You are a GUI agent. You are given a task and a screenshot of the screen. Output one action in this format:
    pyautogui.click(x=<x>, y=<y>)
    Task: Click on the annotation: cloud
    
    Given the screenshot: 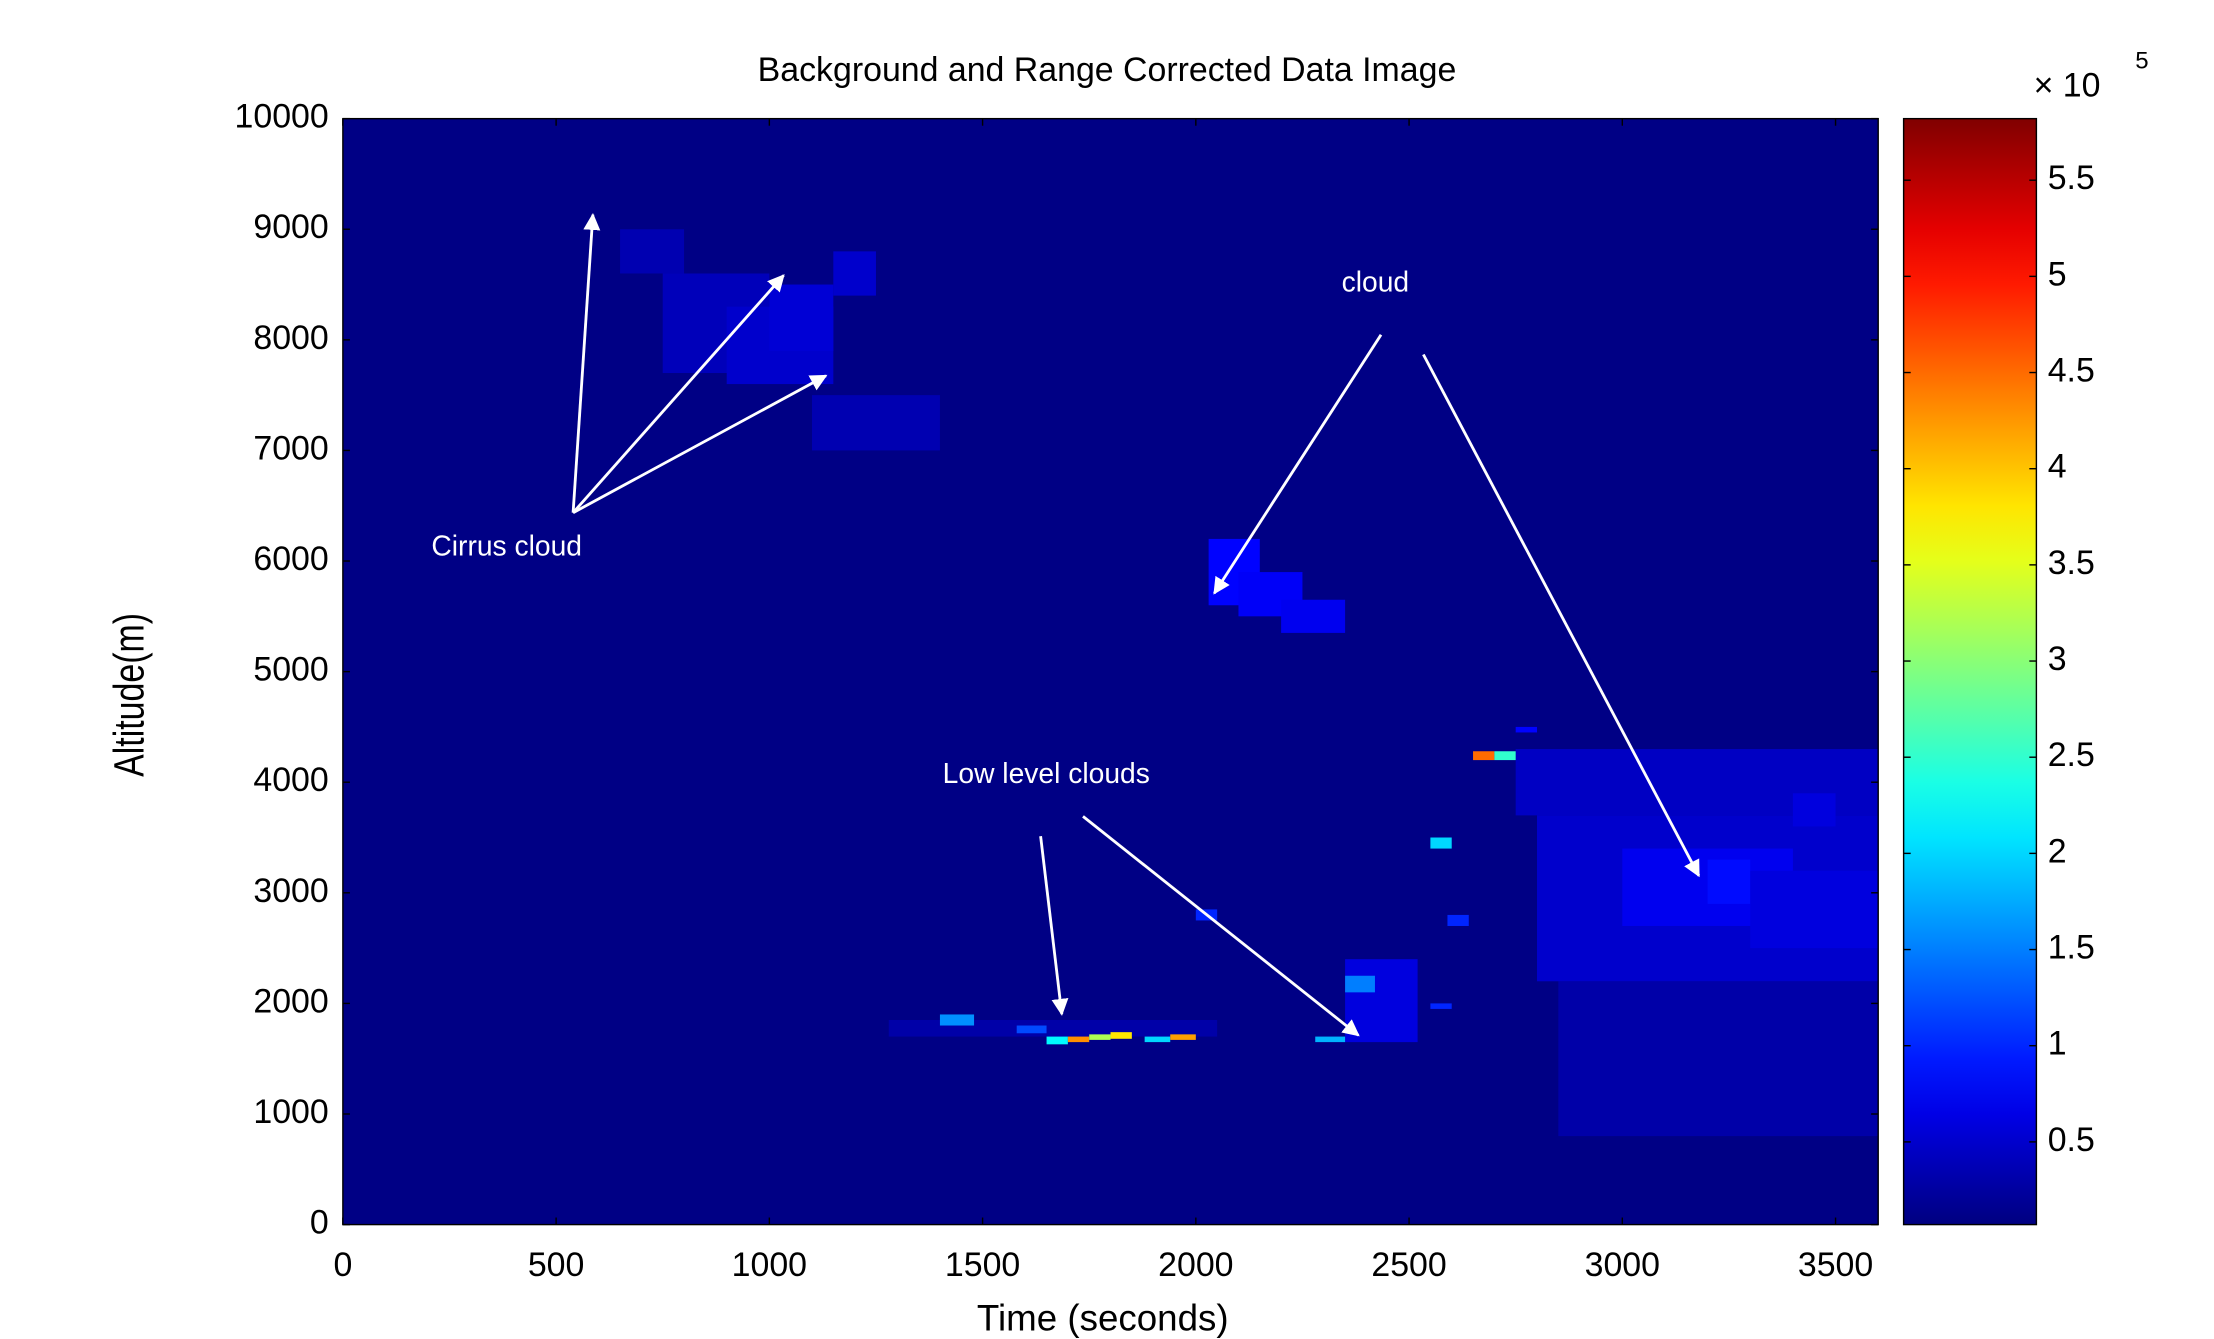 What is the action you would take?
    pyautogui.click(x=1375, y=281)
    